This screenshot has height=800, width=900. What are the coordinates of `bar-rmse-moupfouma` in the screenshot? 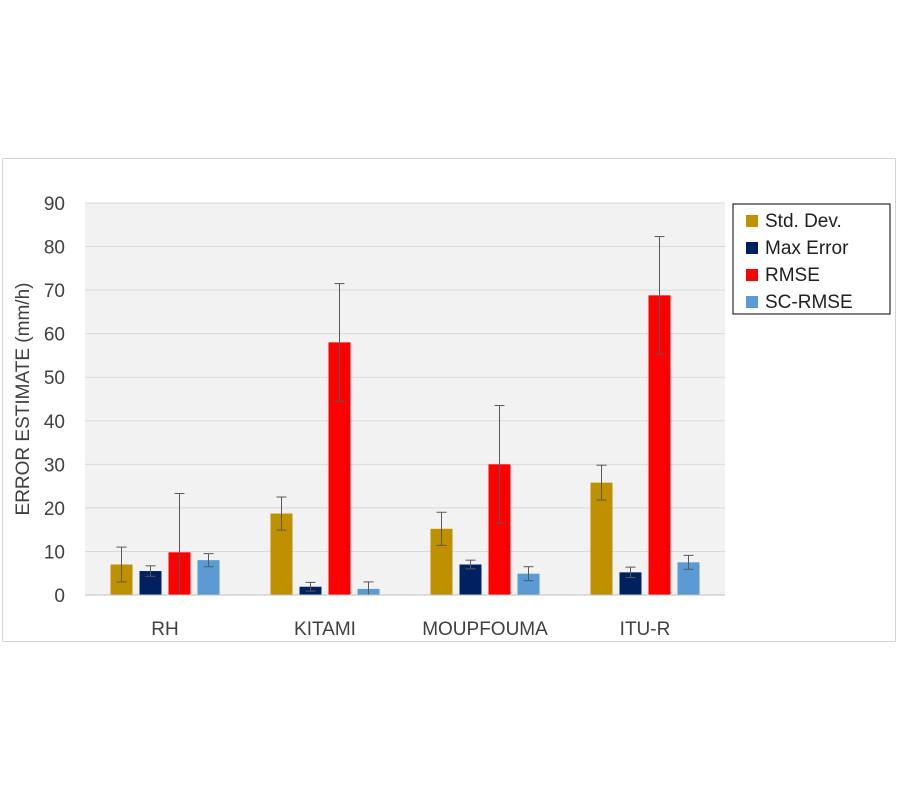 It's located at (499, 529).